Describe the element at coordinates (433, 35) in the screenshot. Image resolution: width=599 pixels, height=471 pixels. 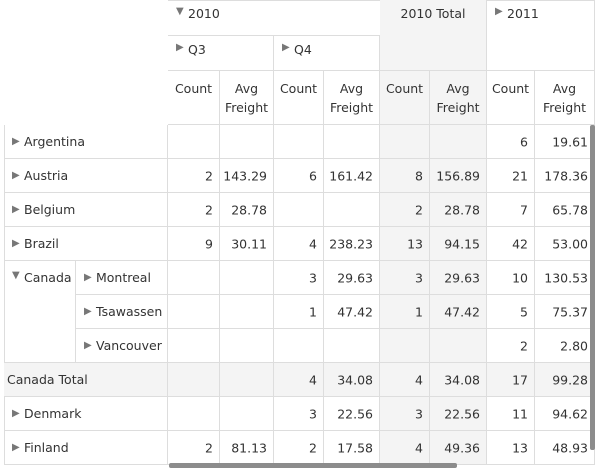
I see `column-header-2010-total: 2010 Total` at that location.